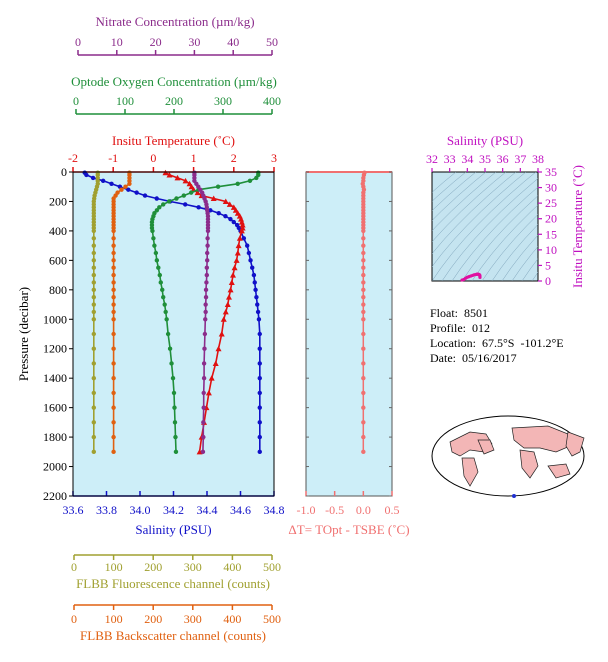 The height and width of the screenshot is (662, 608). Describe the element at coordinates (272, 42) in the screenshot. I see `nitrate-tick-label: 50` at that location.